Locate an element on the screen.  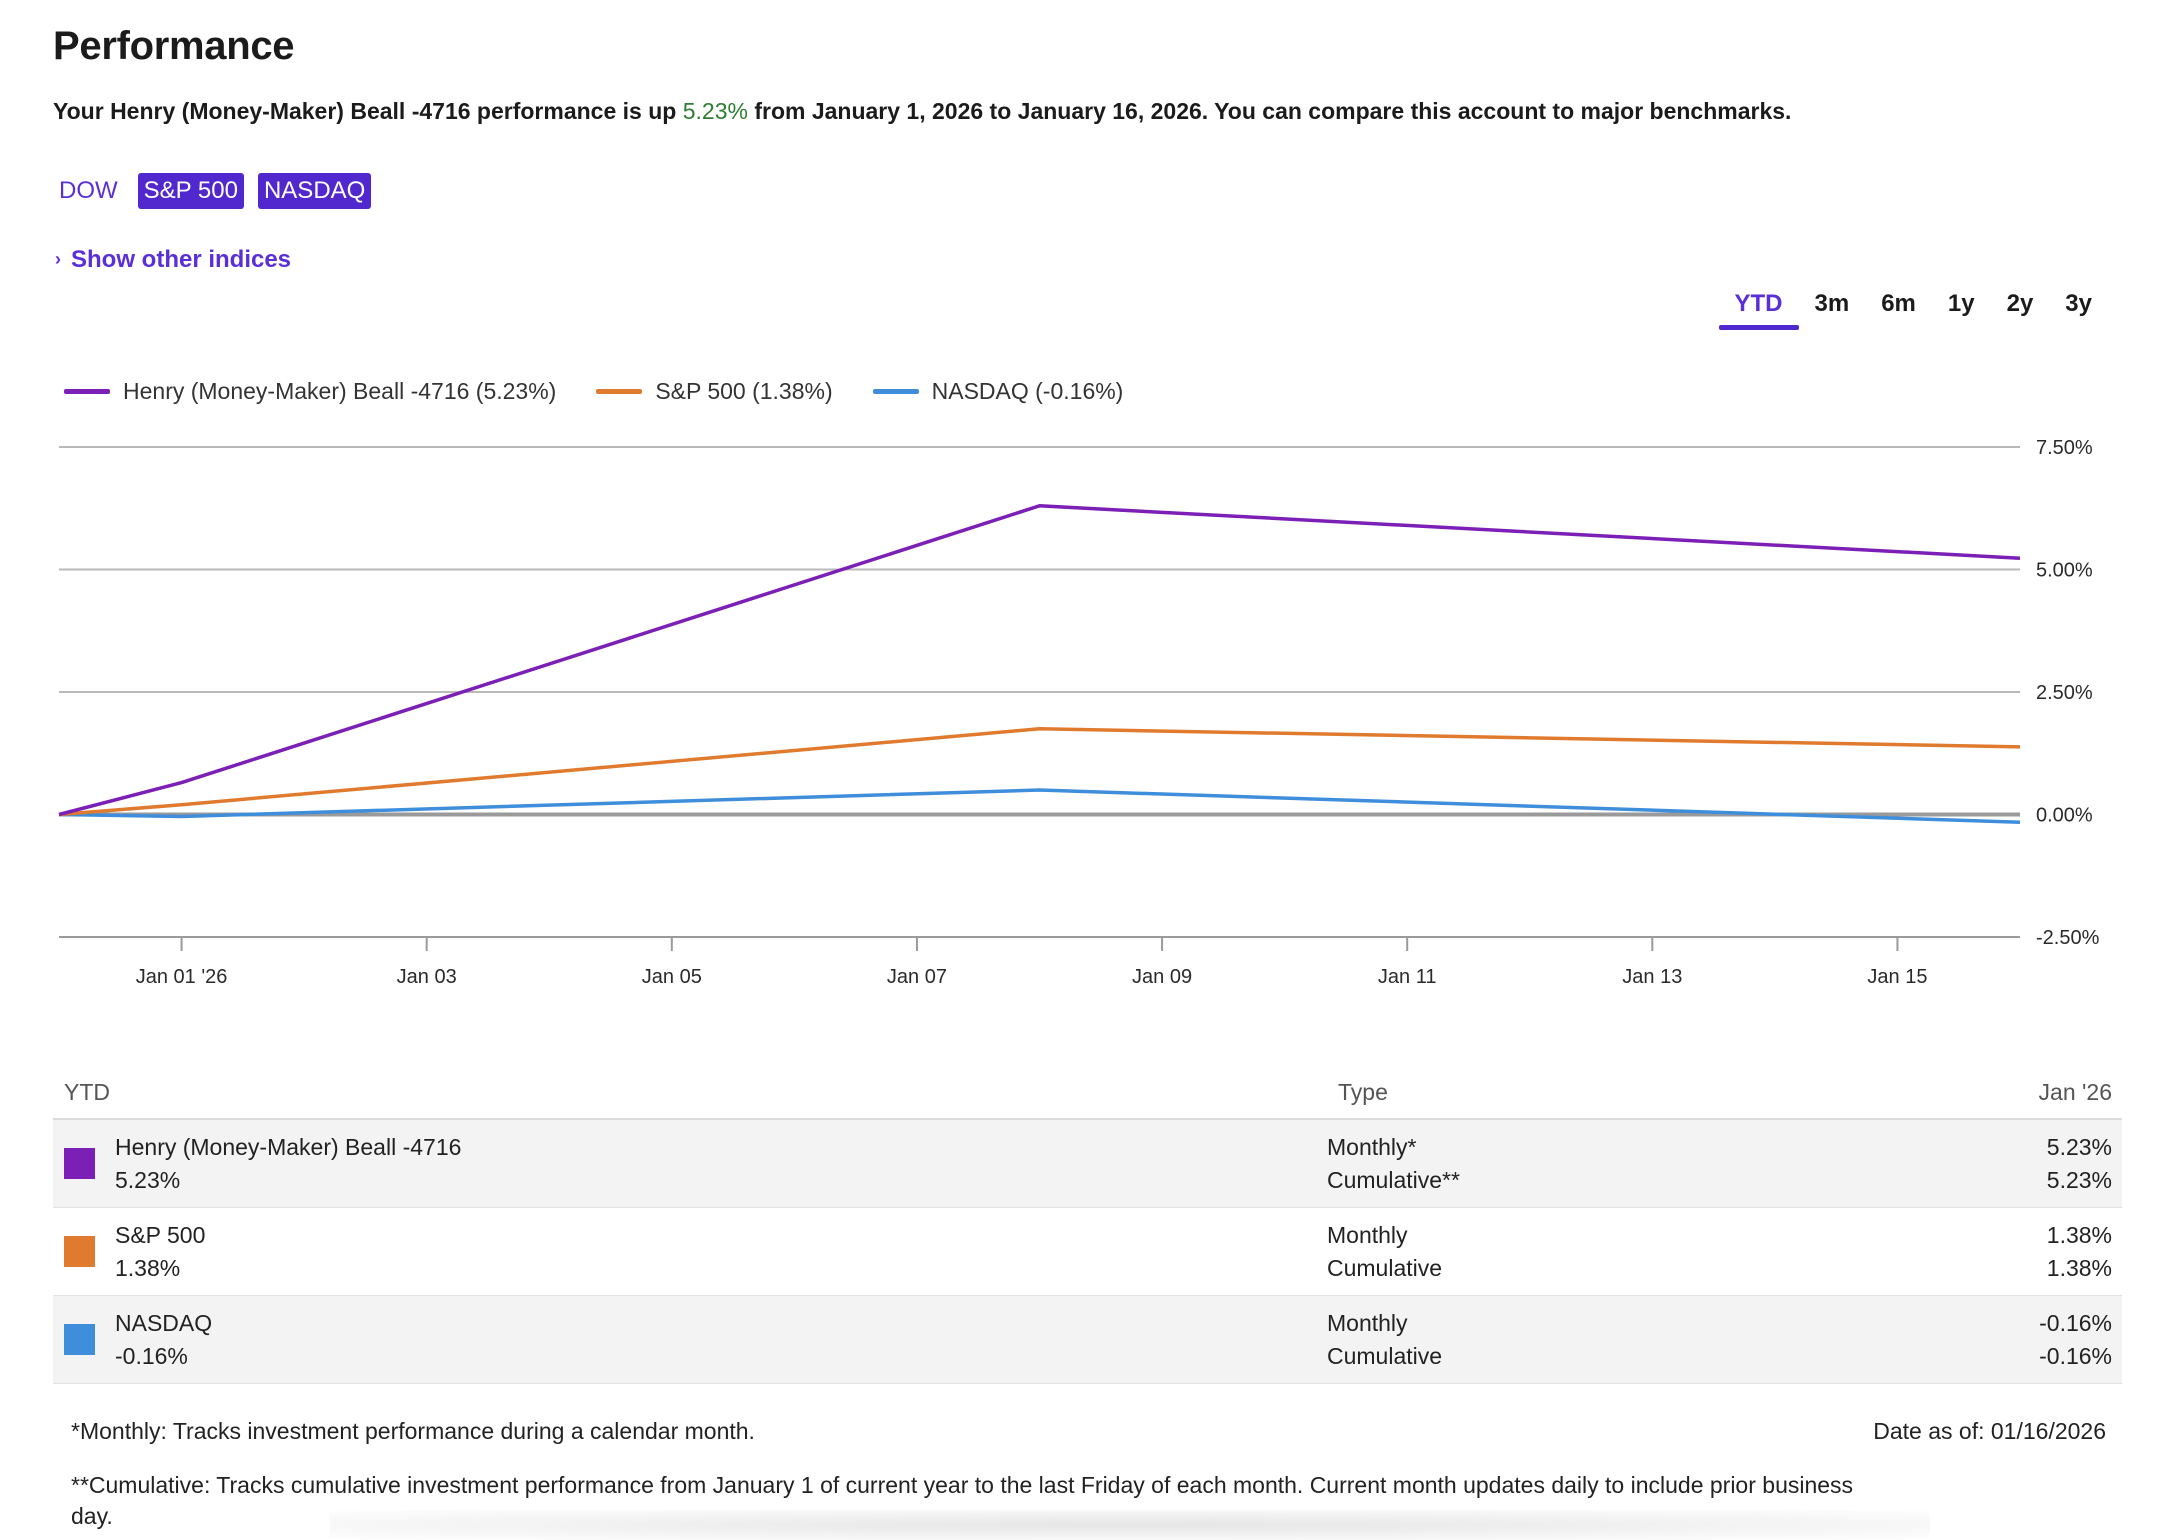
summary-percent: 5.23% is located at coordinates (715, 111).